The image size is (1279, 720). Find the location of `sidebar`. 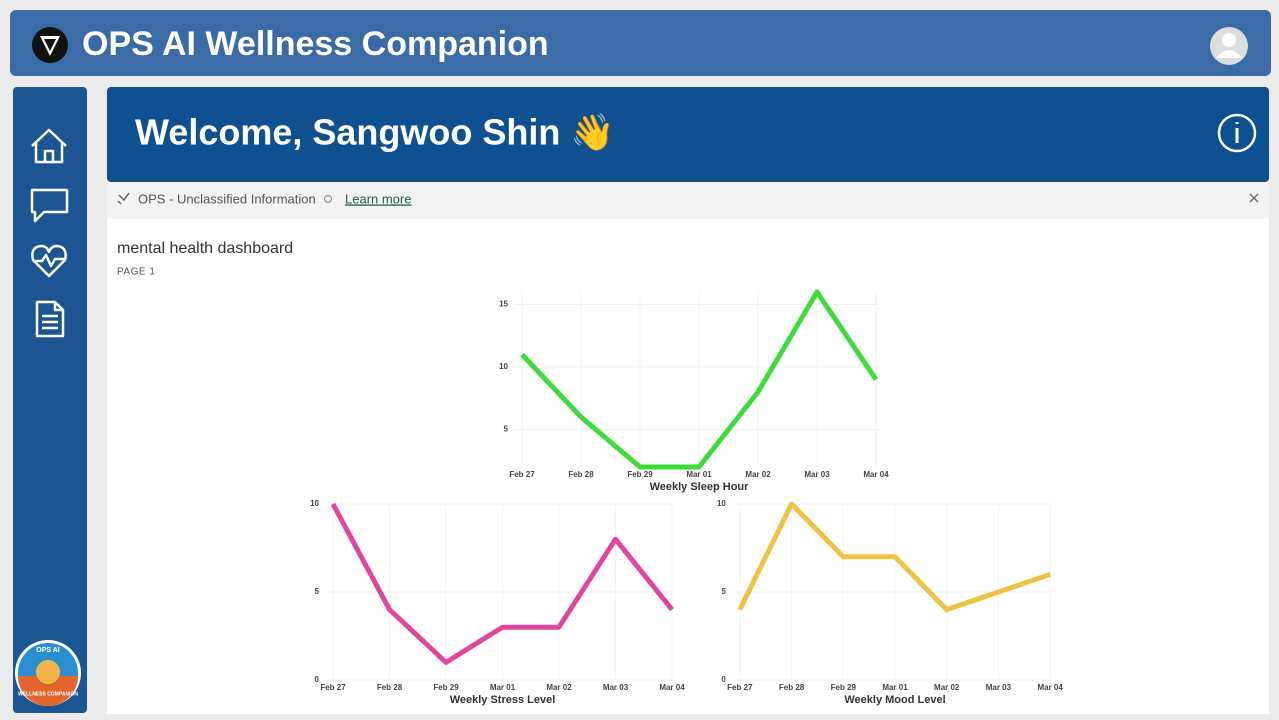

sidebar is located at coordinates (50, 400).